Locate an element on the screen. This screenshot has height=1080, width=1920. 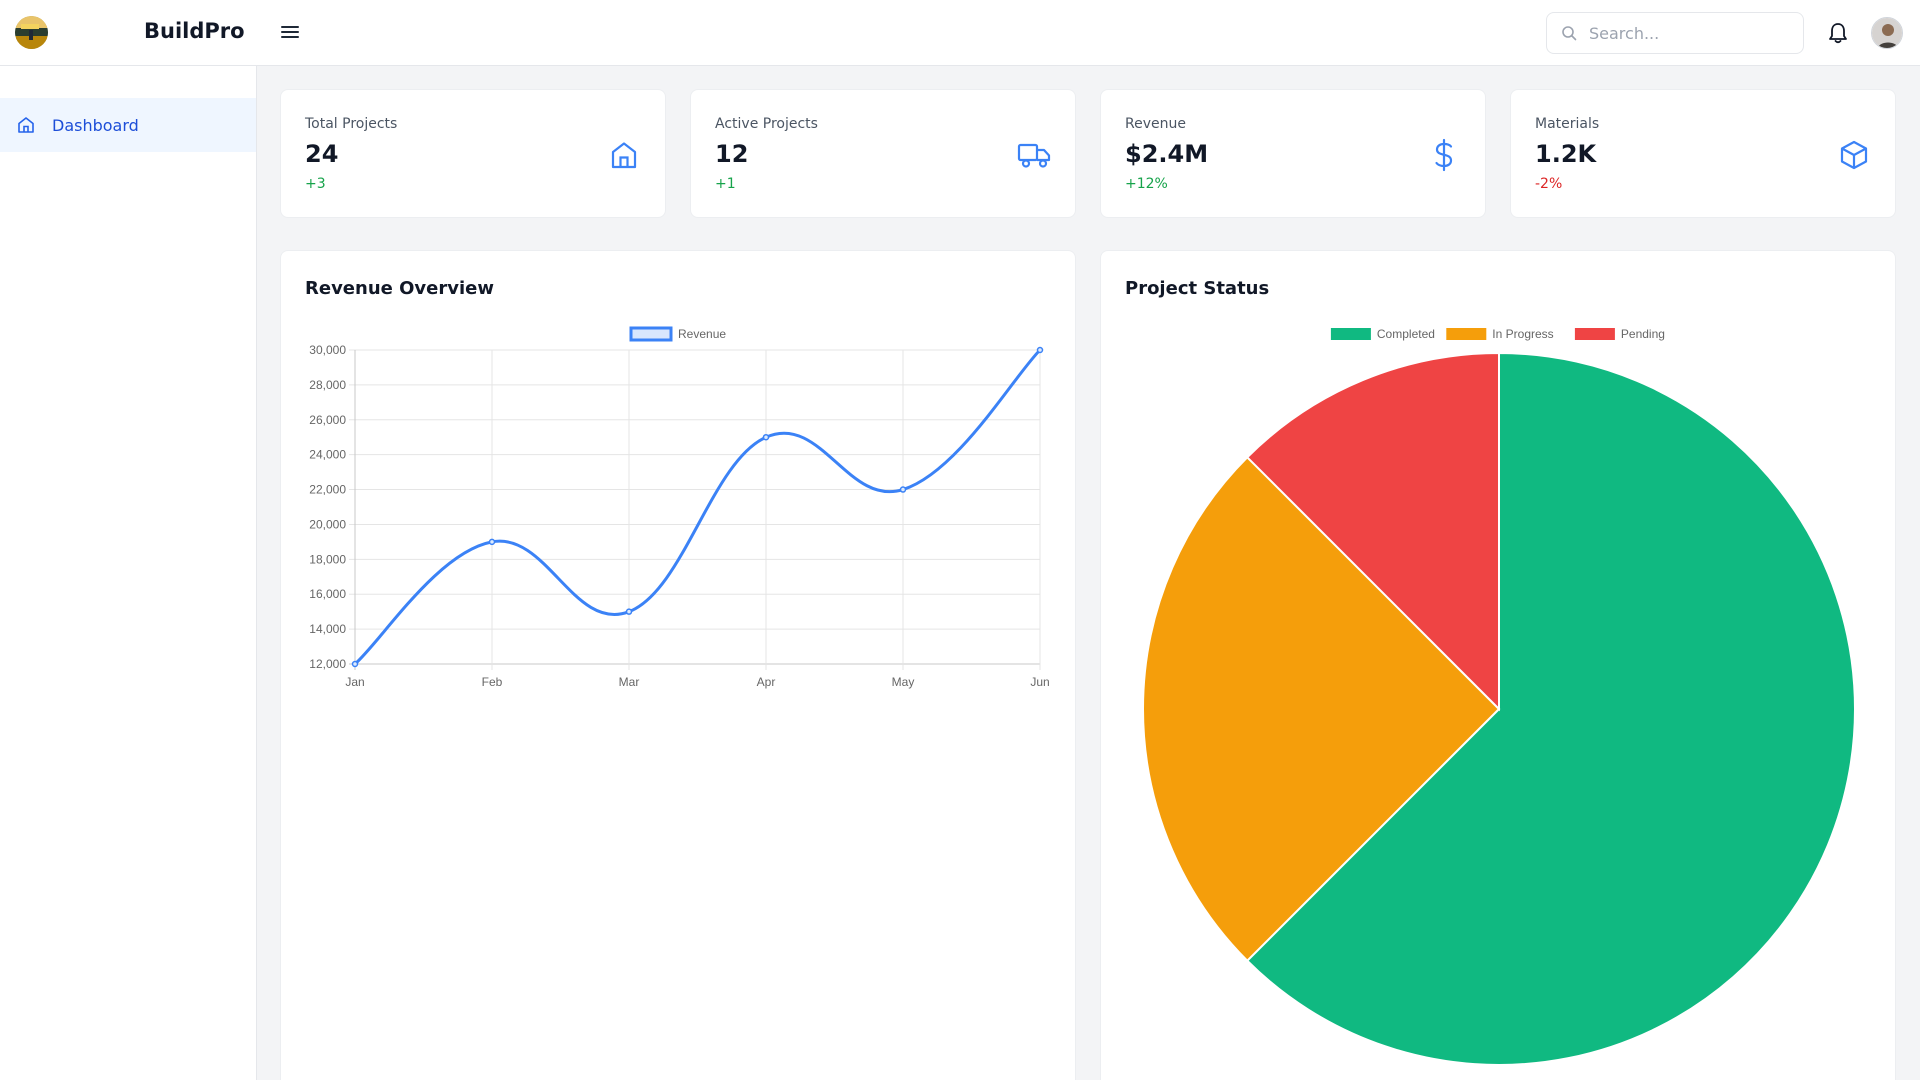
stat-card-total-projects: Total Projects 24 +3 is located at coordinates (473, 153).